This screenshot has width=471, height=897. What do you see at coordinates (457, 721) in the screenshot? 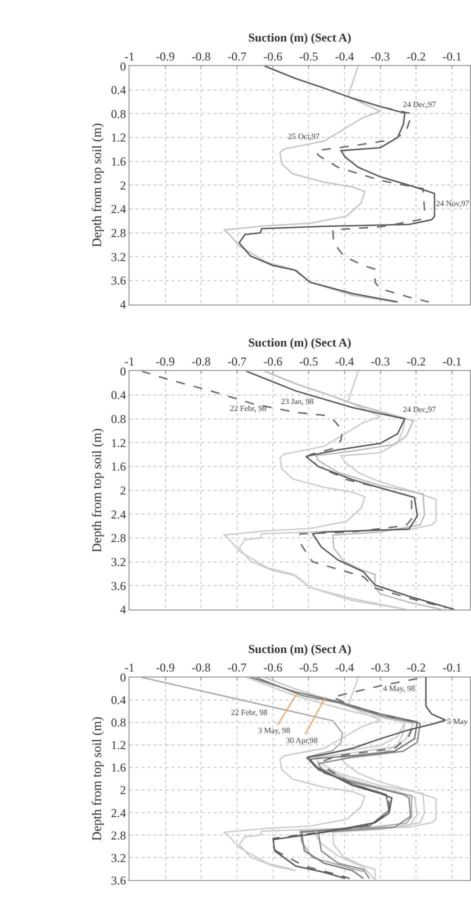
I see `annotation: 5 May` at bounding box center [457, 721].